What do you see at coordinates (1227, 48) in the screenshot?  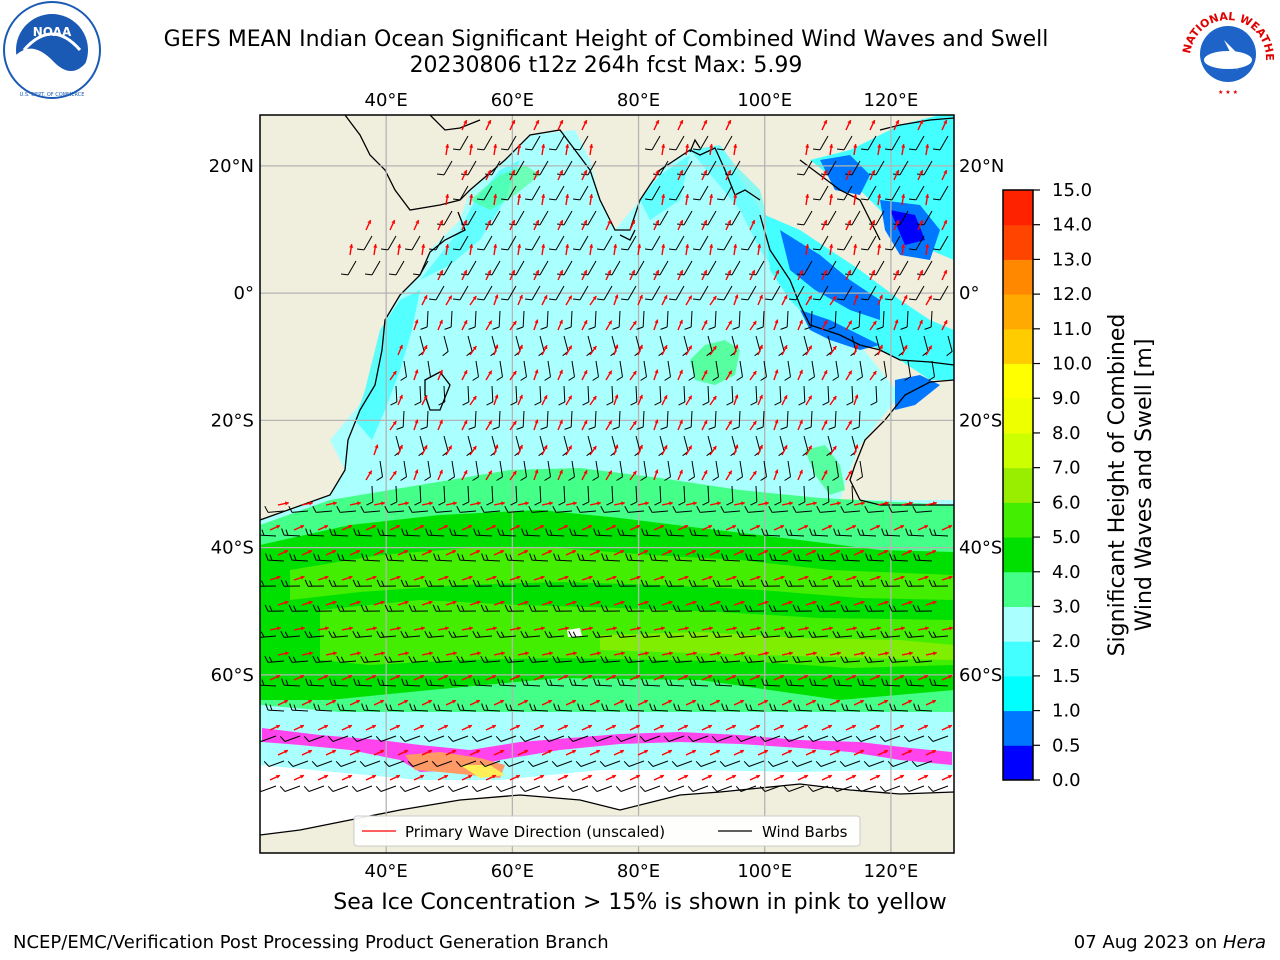 I see `nws-logo: NATIONAL WEATHER SERVICE ★ ★ ★` at bounding box center [1227, 48].